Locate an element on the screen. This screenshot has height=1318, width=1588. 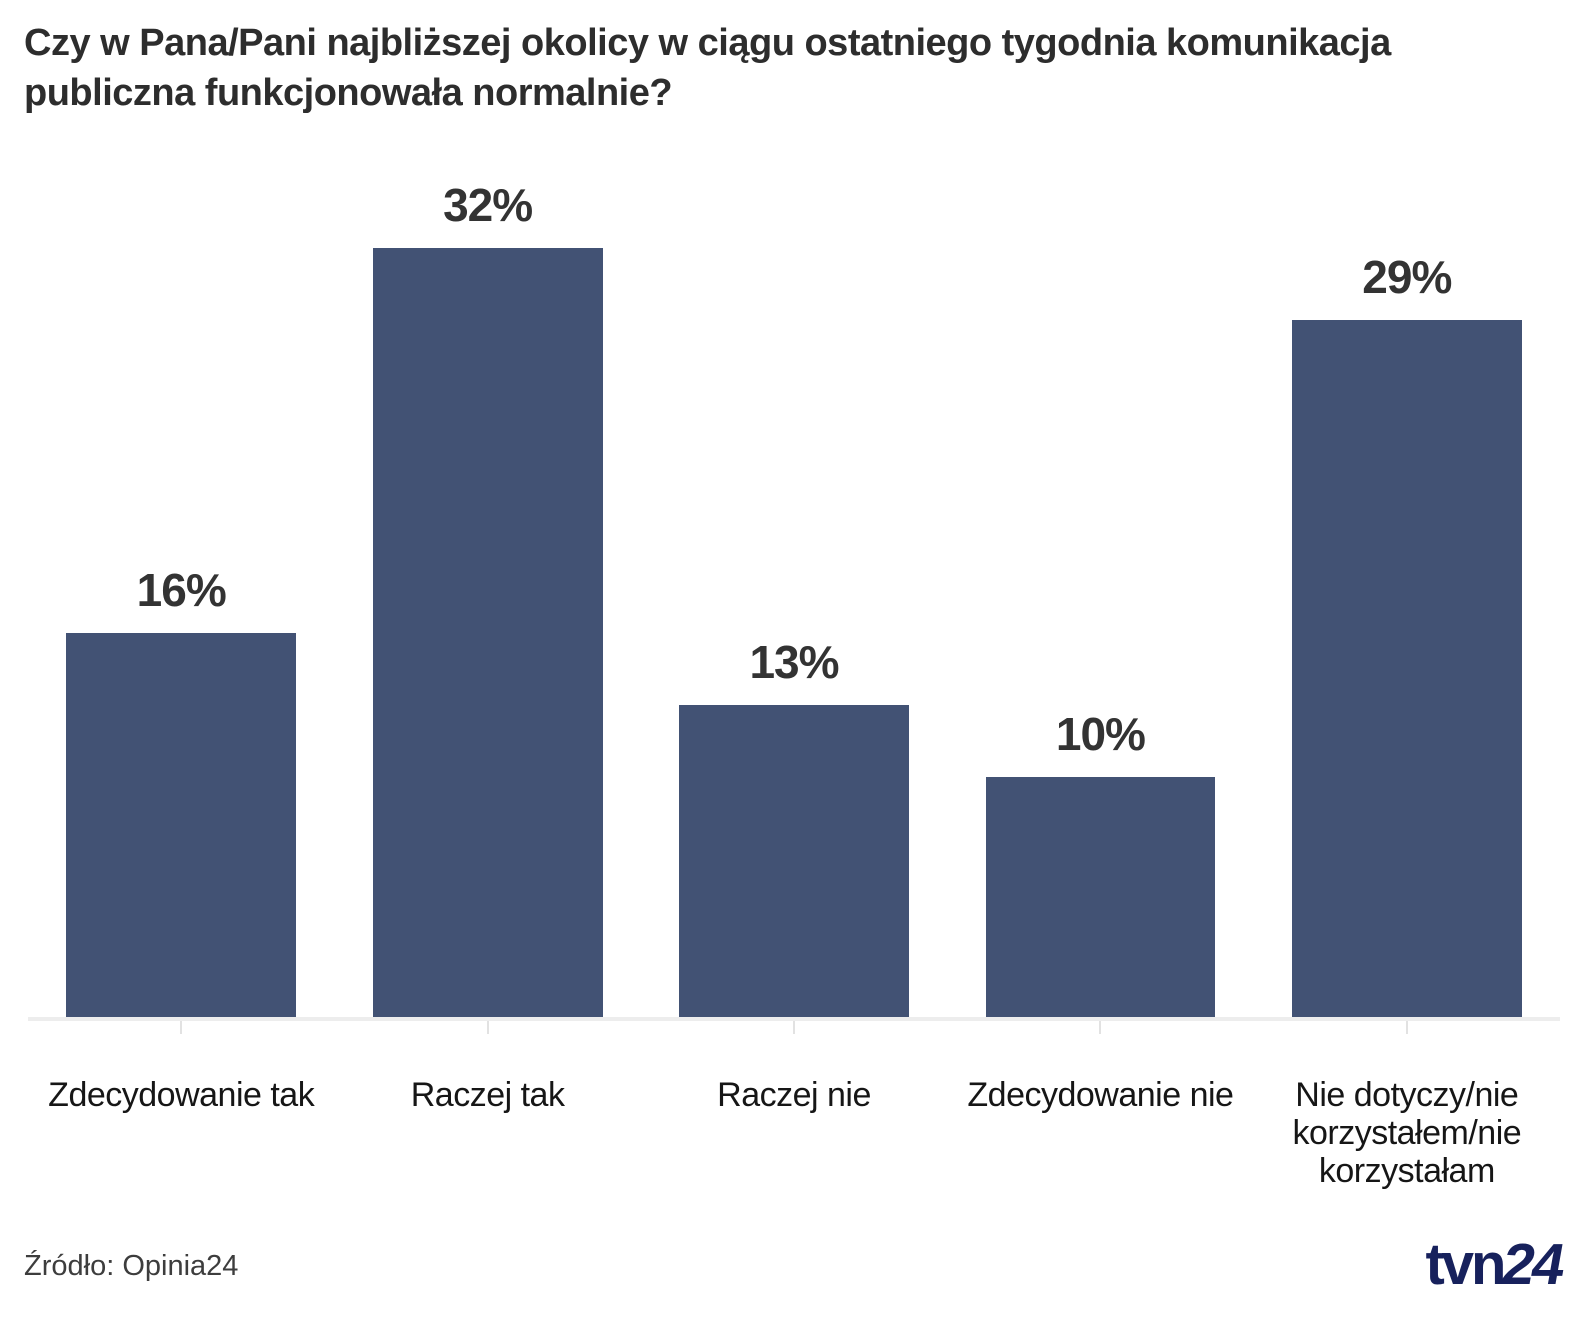
bar-column: 13% is located at coordinates (794, 558).